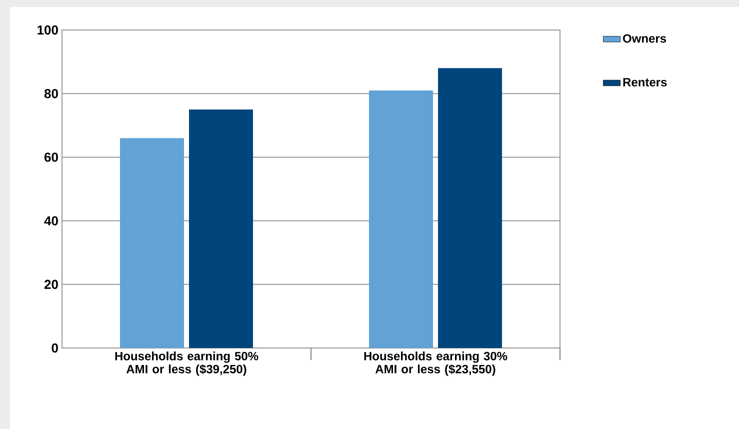 Image resolution: width=739 pixels, height=429 pixels. Describe the element at coordinates (48, 30) in the screenshot. I see `y-tick-label: 100` at that location.